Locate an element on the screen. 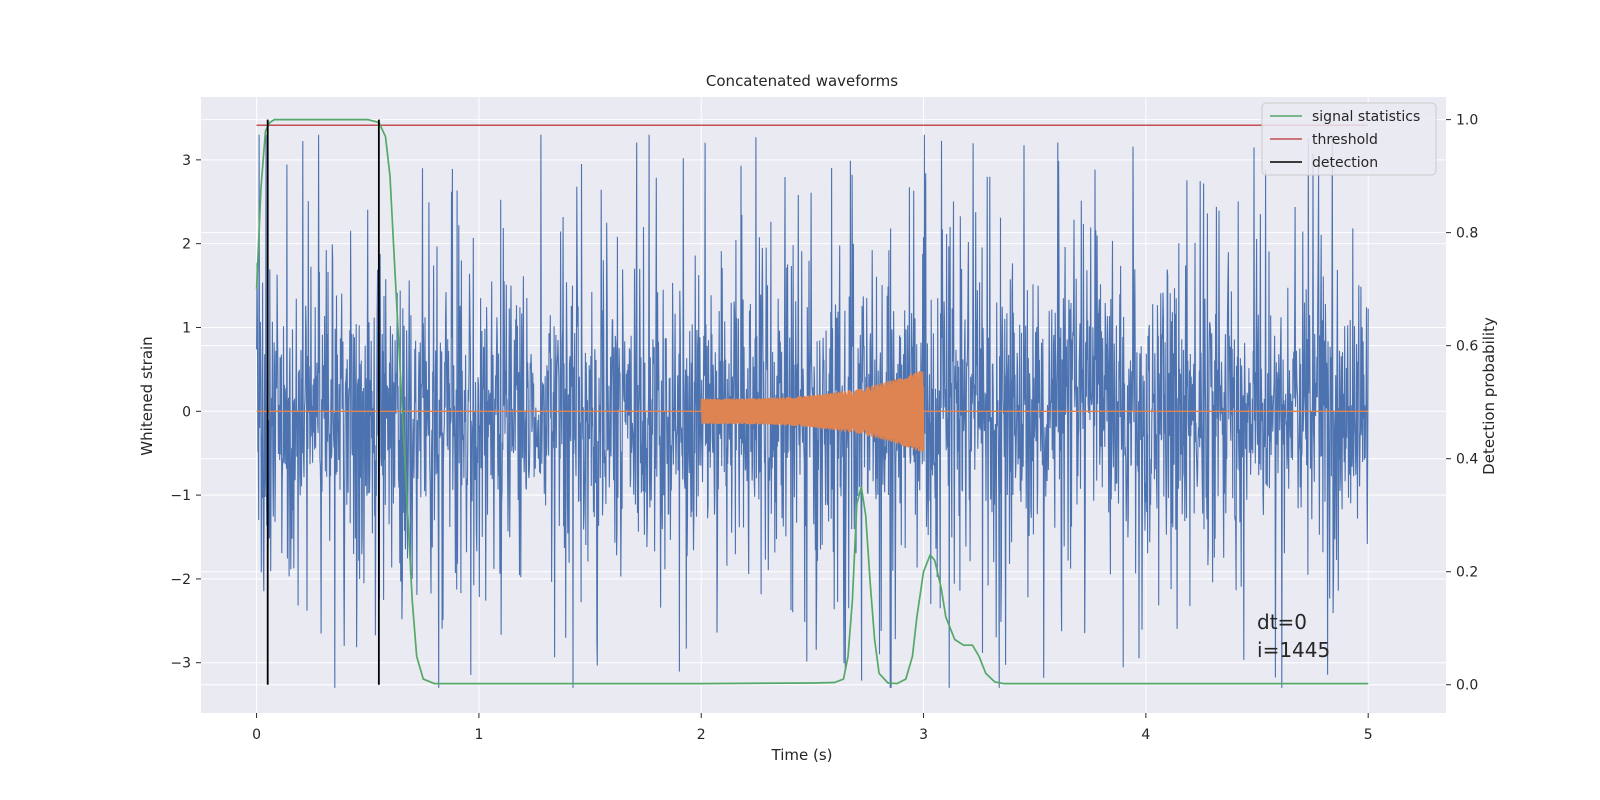 The width and height of the screenshot is (1600, 800). y2-axis-ticks: 0.0 0.2 0.4 0.6 0.8 1.0 is located at coordinates (1462, 403).